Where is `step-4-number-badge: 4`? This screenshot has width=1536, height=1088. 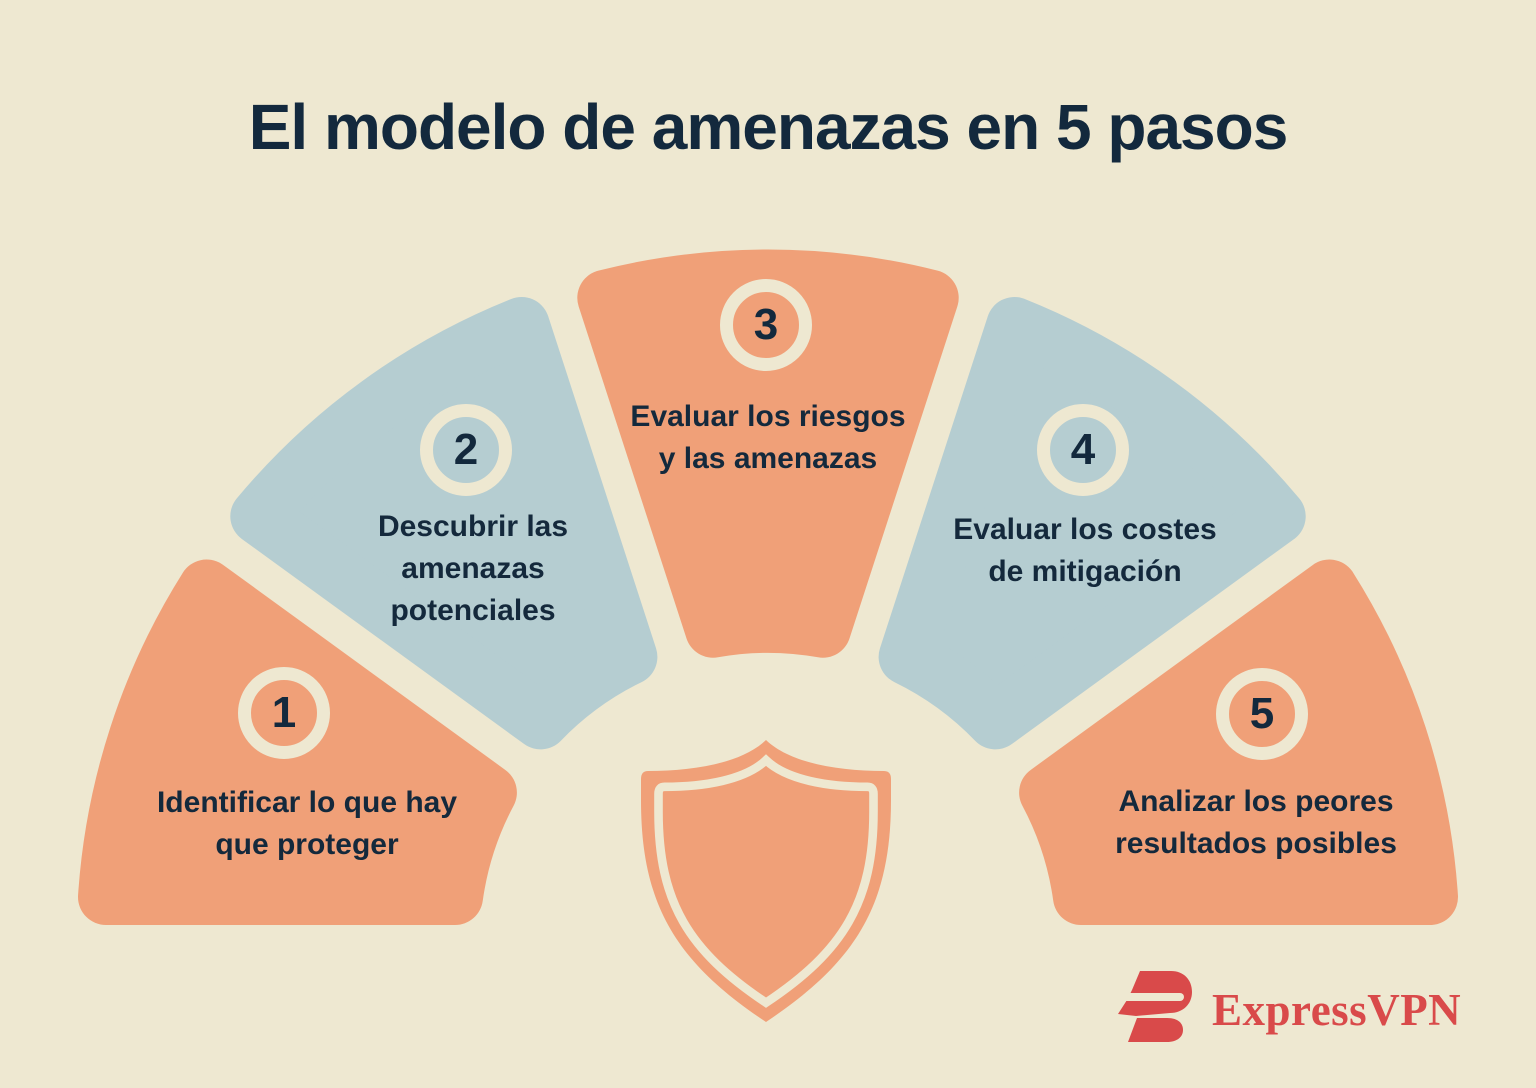
step-4-number-badge: 4 is located at coordinates (1083, 450).